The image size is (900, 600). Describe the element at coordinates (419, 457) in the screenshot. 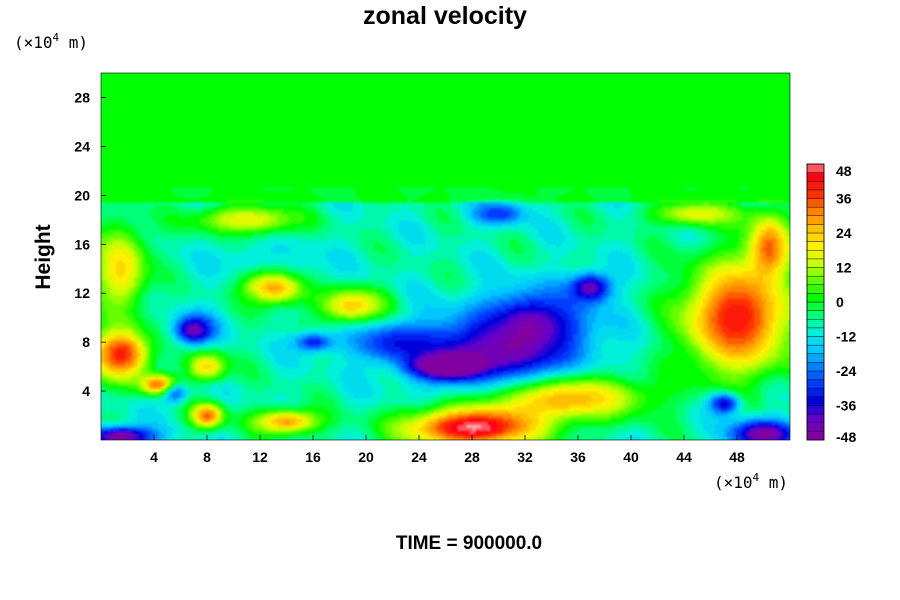

I see `x-tick-label: 24` at that location.